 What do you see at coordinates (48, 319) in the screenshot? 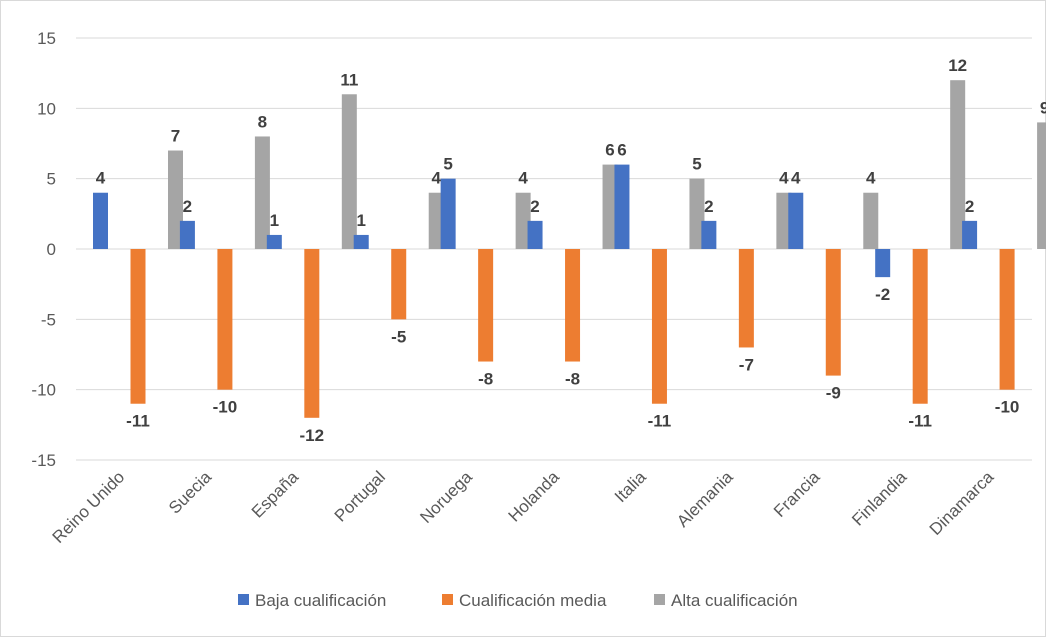
I see `y-tick-label: -5` at bounding box center [48, 319].